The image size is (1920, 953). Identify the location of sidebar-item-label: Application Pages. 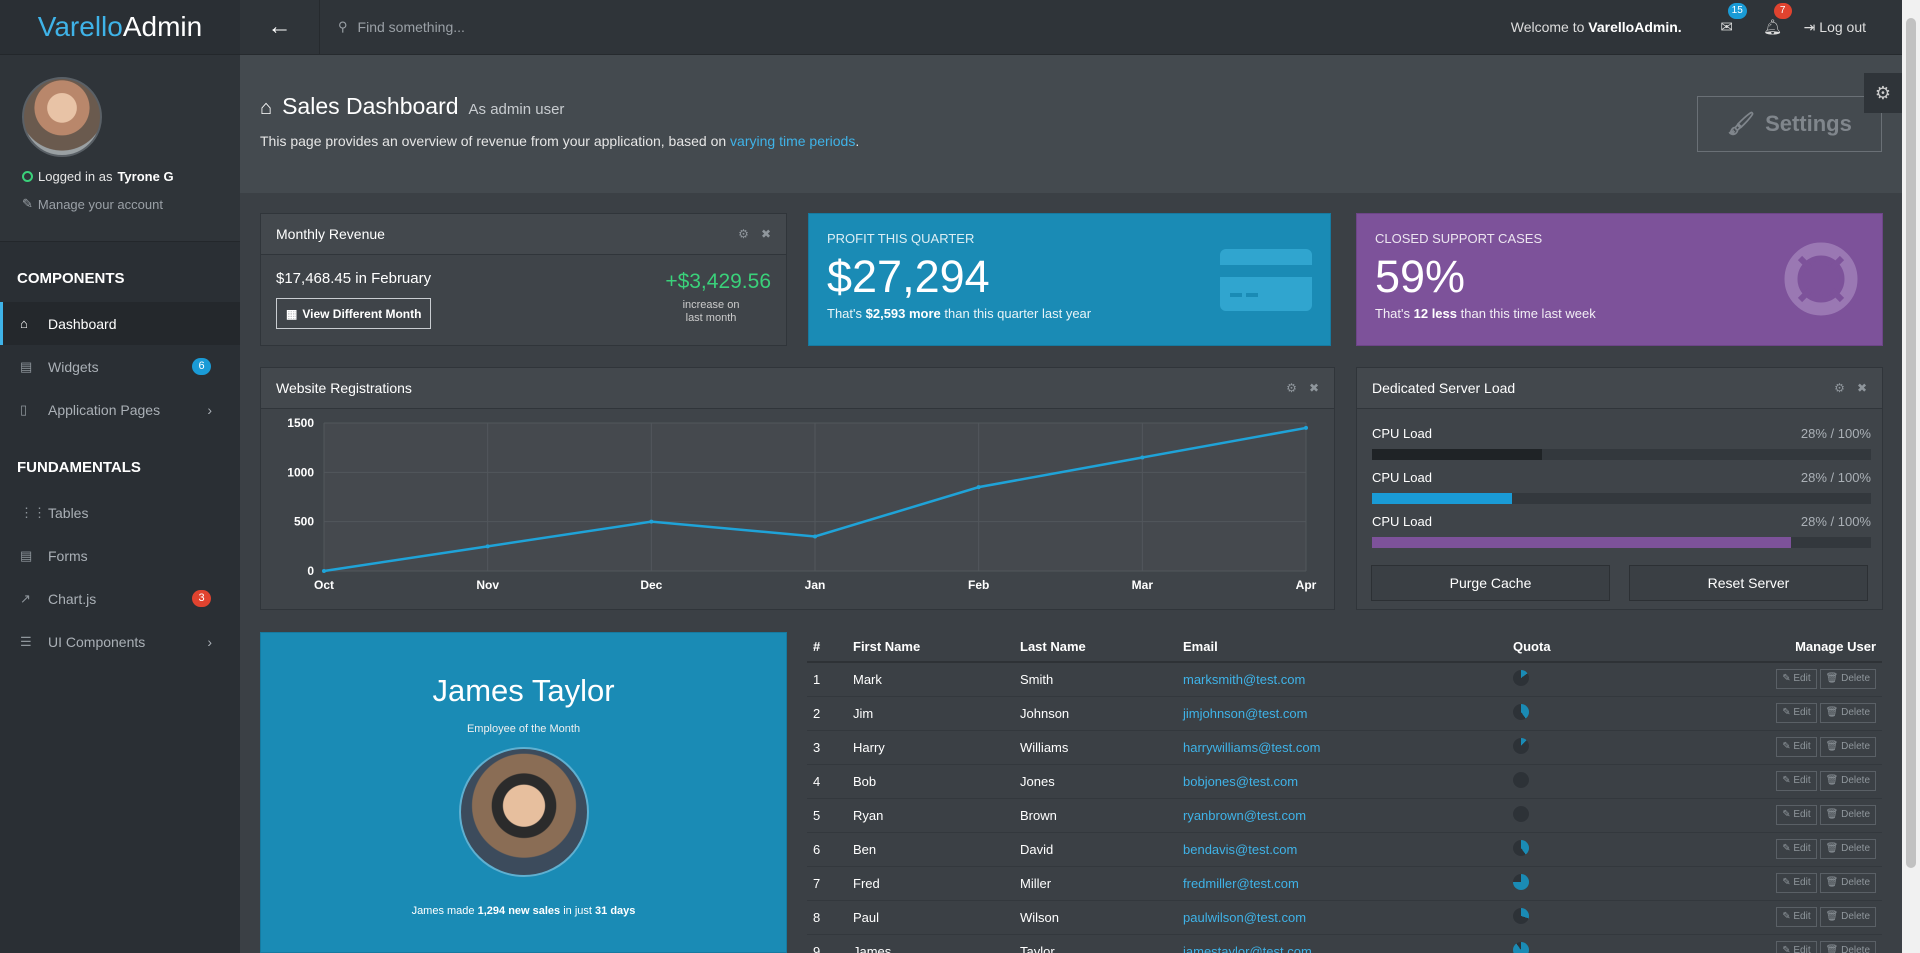
(104, 409).